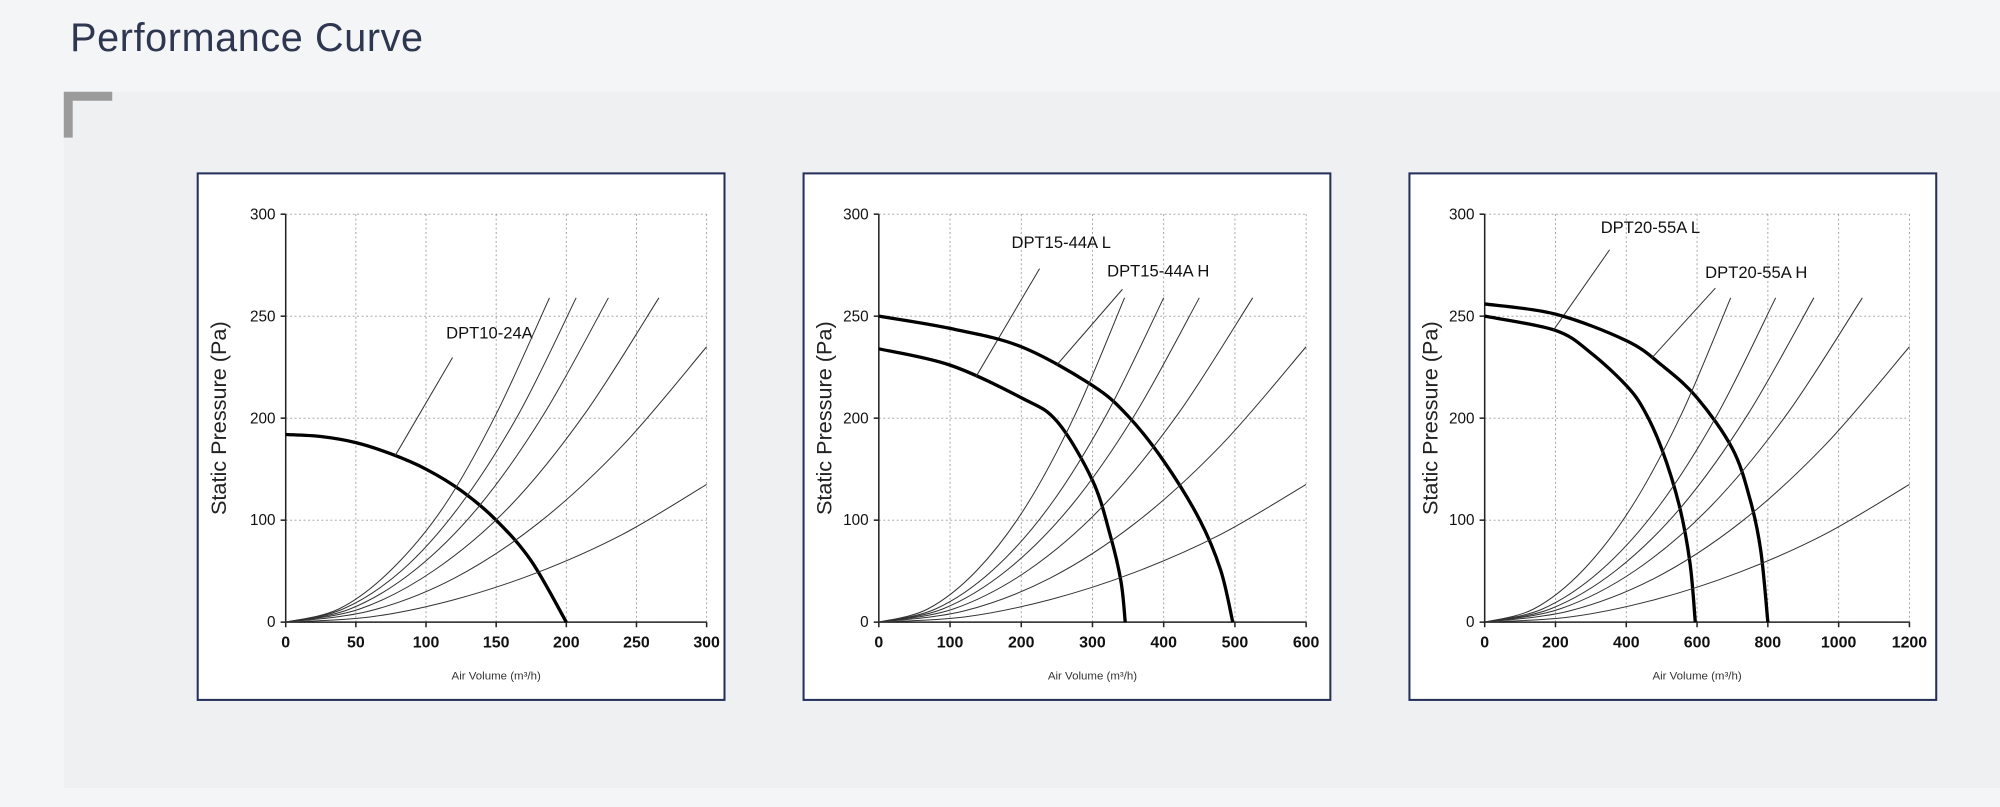 The image size is (2000, 807). What do you see at coordinates (1061, 242) in the screenshot?
I see `curve-label: DPT15-44A L` at bounding box center [1061, 242].